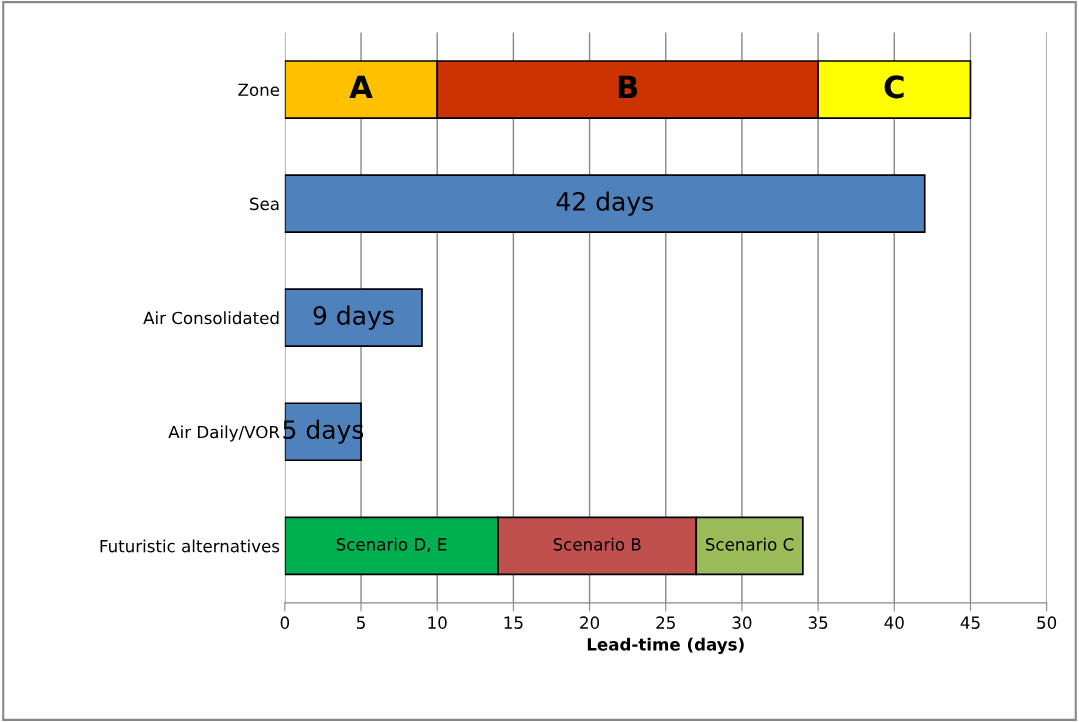  What do you see at coordinates (665, 622) in the screenshot?
I see `x-tick-label: 25` at bounding box center [665, 622].